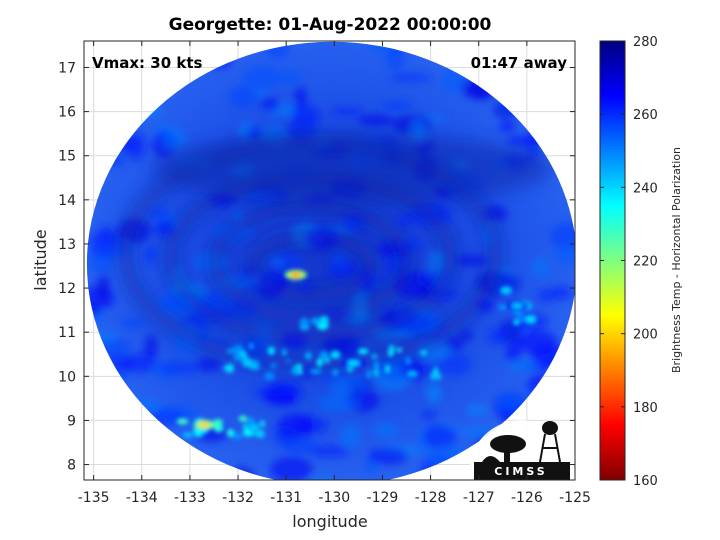  What do you see at coordinates (527, 498) in the screenshot?
I see `x-tick-label: -126` at bounding box center [527, 498].